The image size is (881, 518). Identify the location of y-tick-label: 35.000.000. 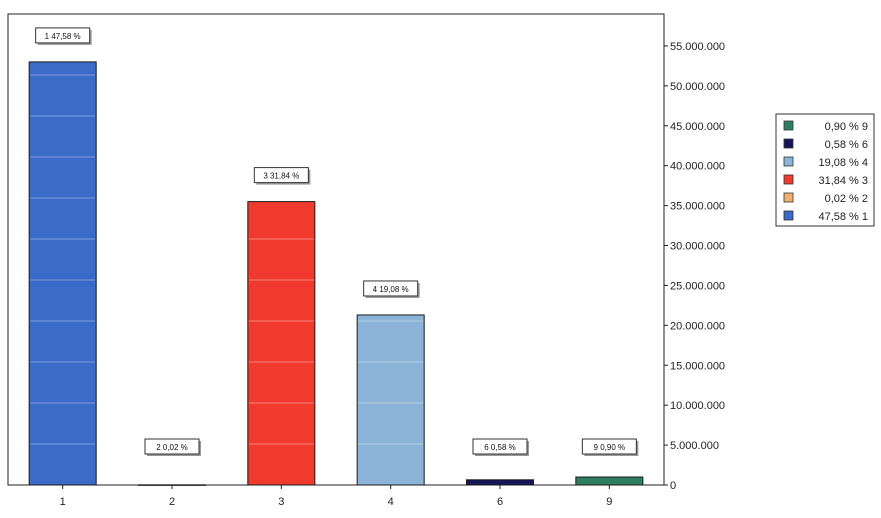
(697, 207).